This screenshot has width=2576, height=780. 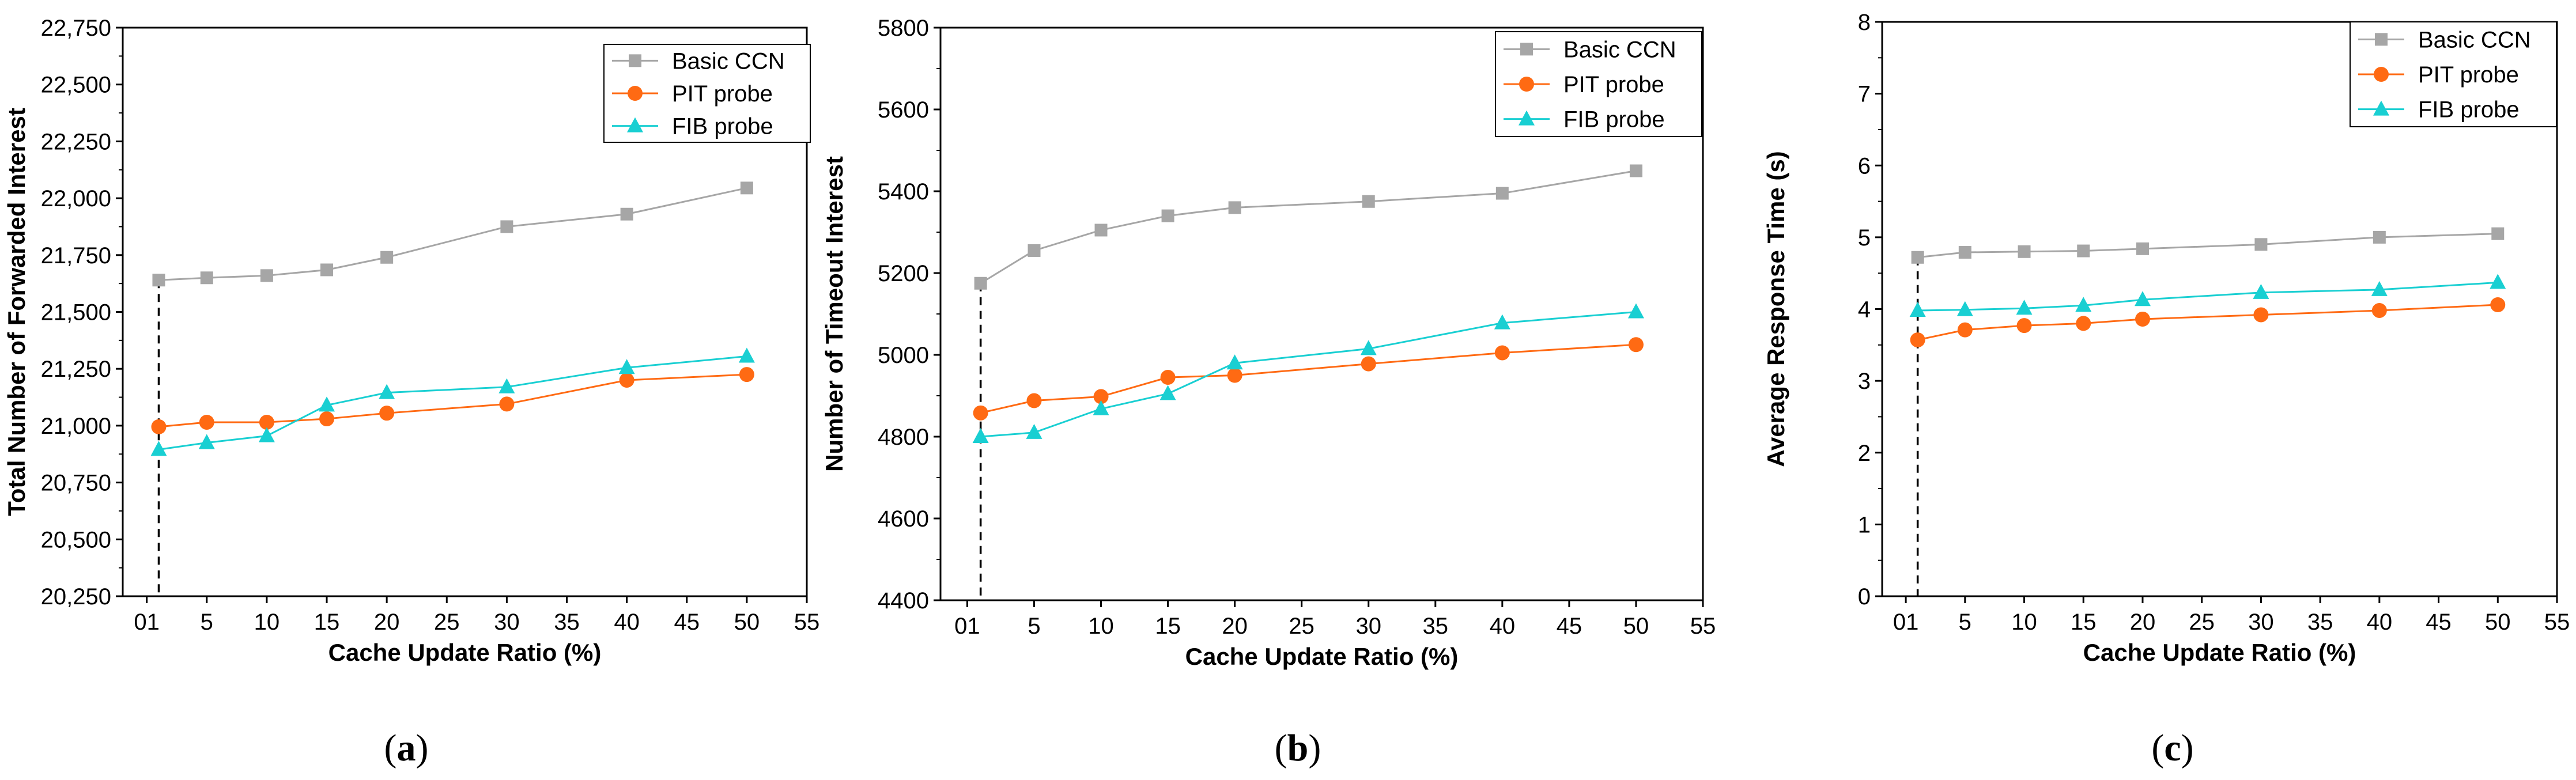 I want to click on panel-caption: (c), so click(x=2172, y=748).